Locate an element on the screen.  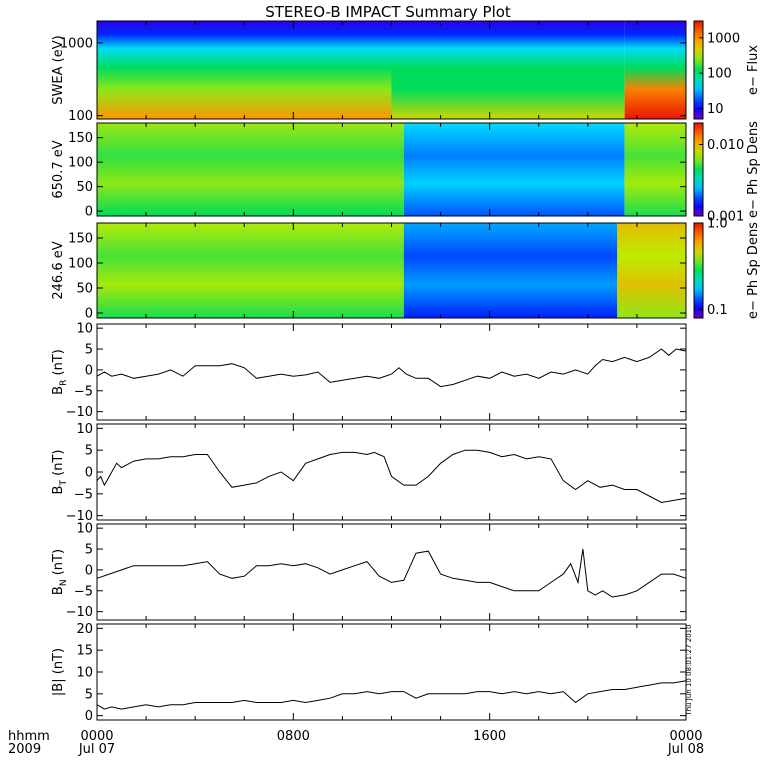
br-ytick-label: 5 is located at coordinates (89, 350).